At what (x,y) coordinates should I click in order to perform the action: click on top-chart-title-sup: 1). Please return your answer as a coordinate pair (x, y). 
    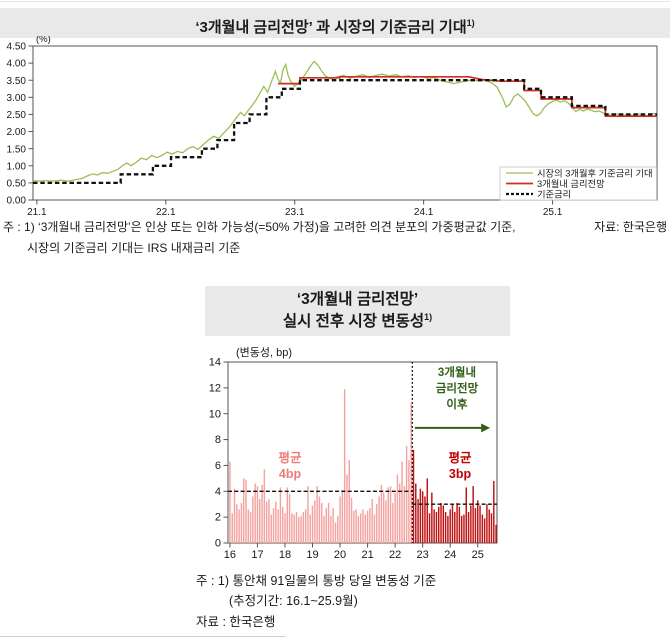
    Looking at the image, I should click on (470, 23).